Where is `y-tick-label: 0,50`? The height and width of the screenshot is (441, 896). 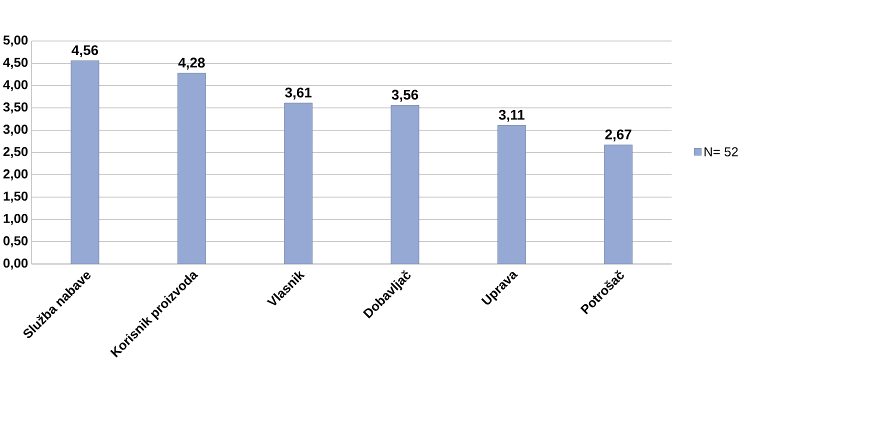
y-tick-label: 0,50 is located at coordinates (15, 242).